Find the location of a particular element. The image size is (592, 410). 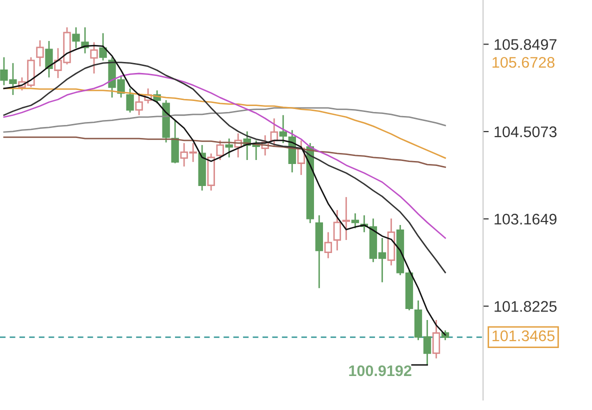

y-tick-label: 101.8225 is located at coordinates (525, 306).